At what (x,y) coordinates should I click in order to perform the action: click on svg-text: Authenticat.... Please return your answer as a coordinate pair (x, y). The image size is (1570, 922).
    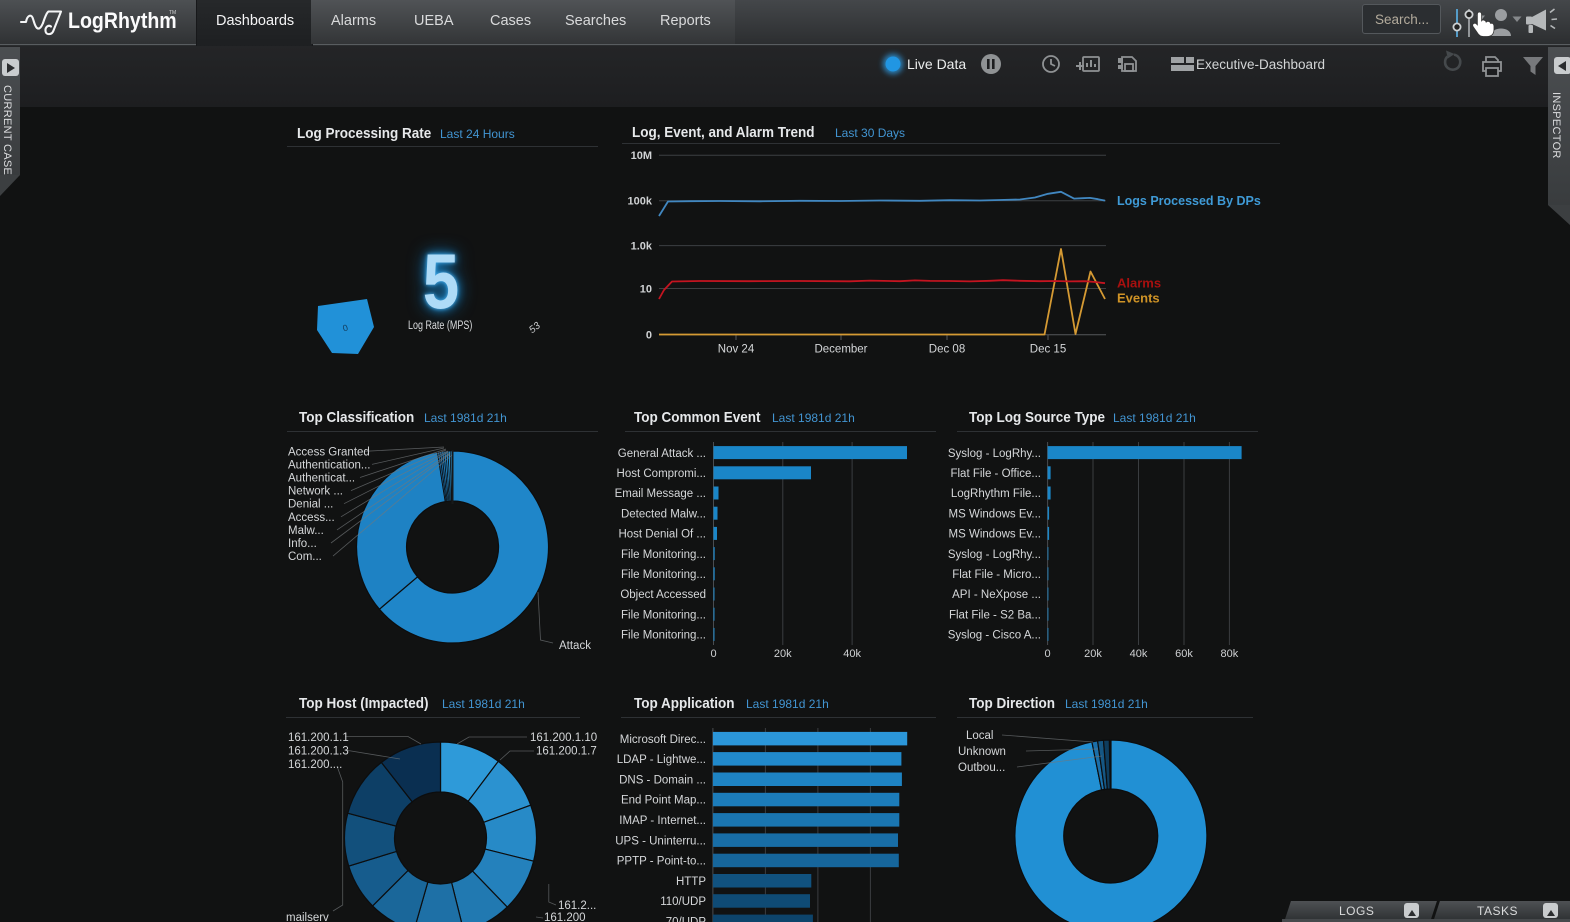
    Looking at the image, I should click on (321, 479).